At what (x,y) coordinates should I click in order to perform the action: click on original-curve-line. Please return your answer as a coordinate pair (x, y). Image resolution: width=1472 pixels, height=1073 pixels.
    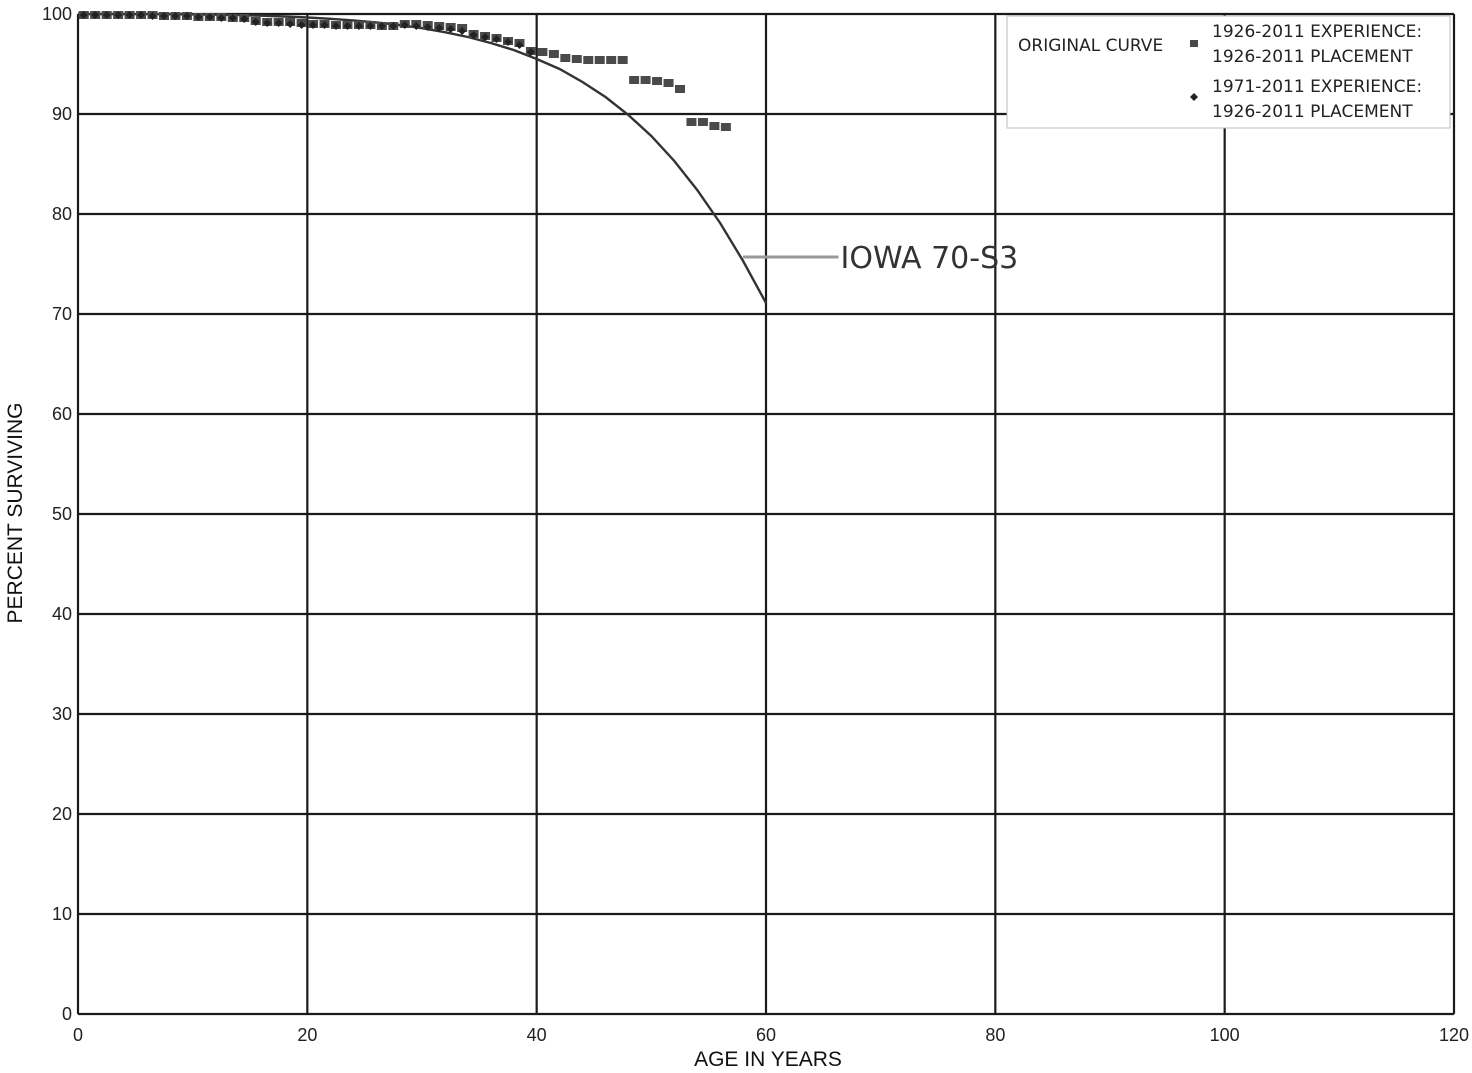
    Looking at the image, I should click on (423, 158).